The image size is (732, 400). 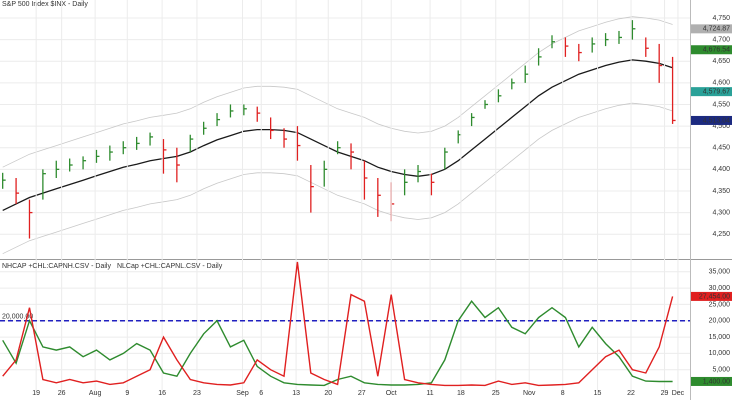 What do you see at coordinates (721, 212) in the screenshot?
I see `y-tick-label: 4,300` at bounding box center [721, 212].